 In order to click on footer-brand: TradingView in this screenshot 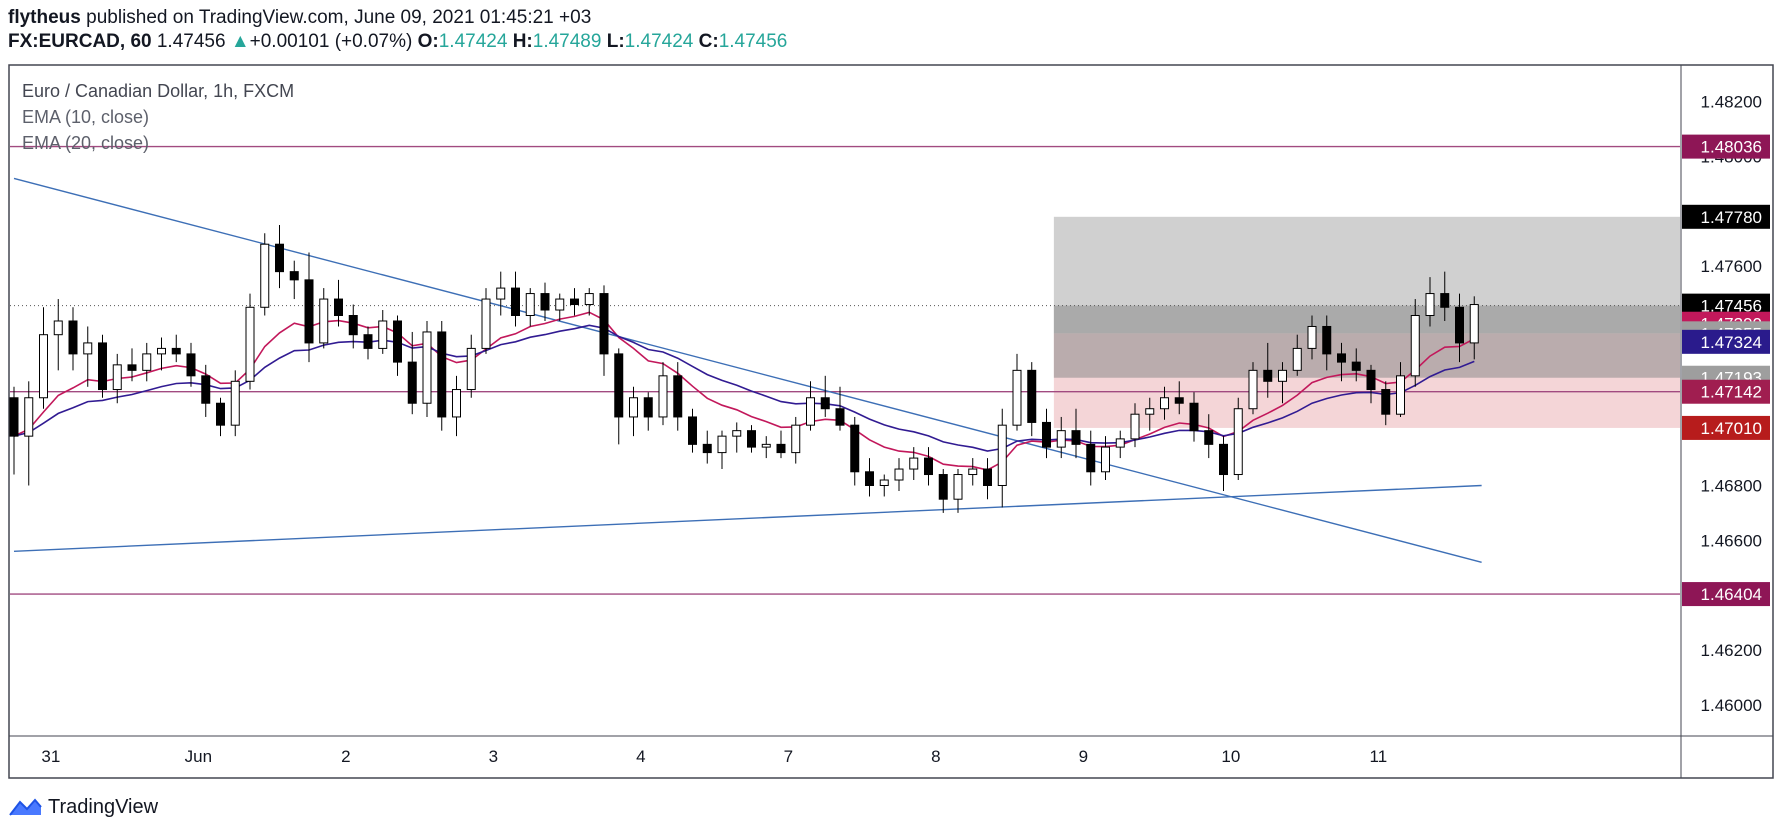, I will do `click(103, 806)`.